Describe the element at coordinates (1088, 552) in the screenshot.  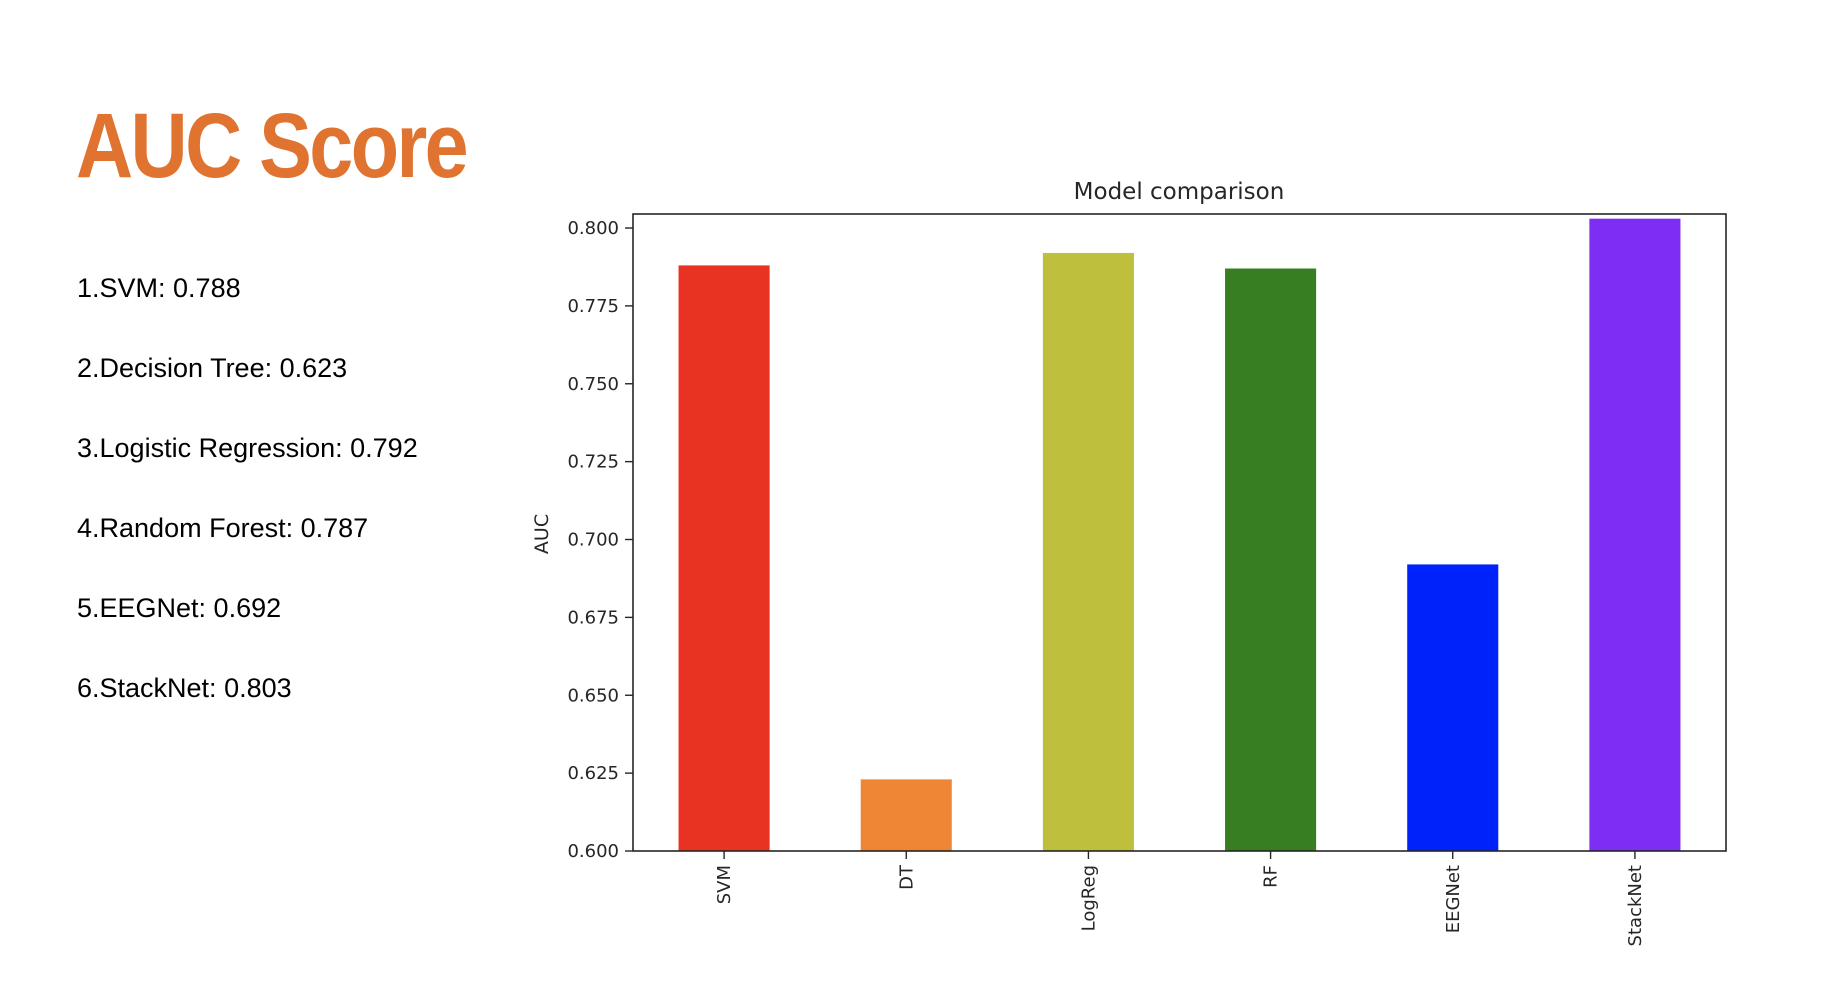
I see `bar-logreg` at that location.